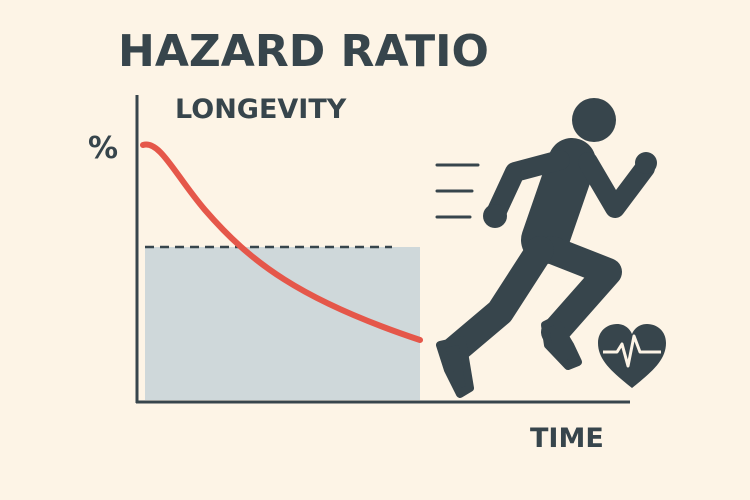 The image size is (750, 500). What do you see at coordinates (261, 109) in the screenshot?
I see `subtitle: LONGEVITY` at bounding box center [261, 109].